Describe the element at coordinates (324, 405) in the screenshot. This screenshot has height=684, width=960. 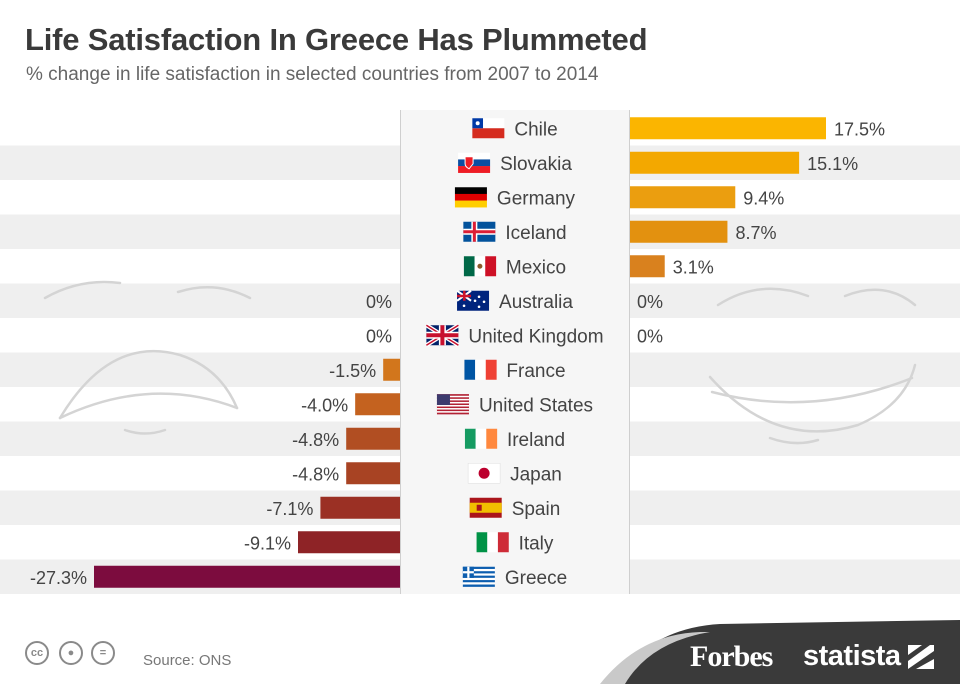
I see `value-label: -4.0%` at that location.